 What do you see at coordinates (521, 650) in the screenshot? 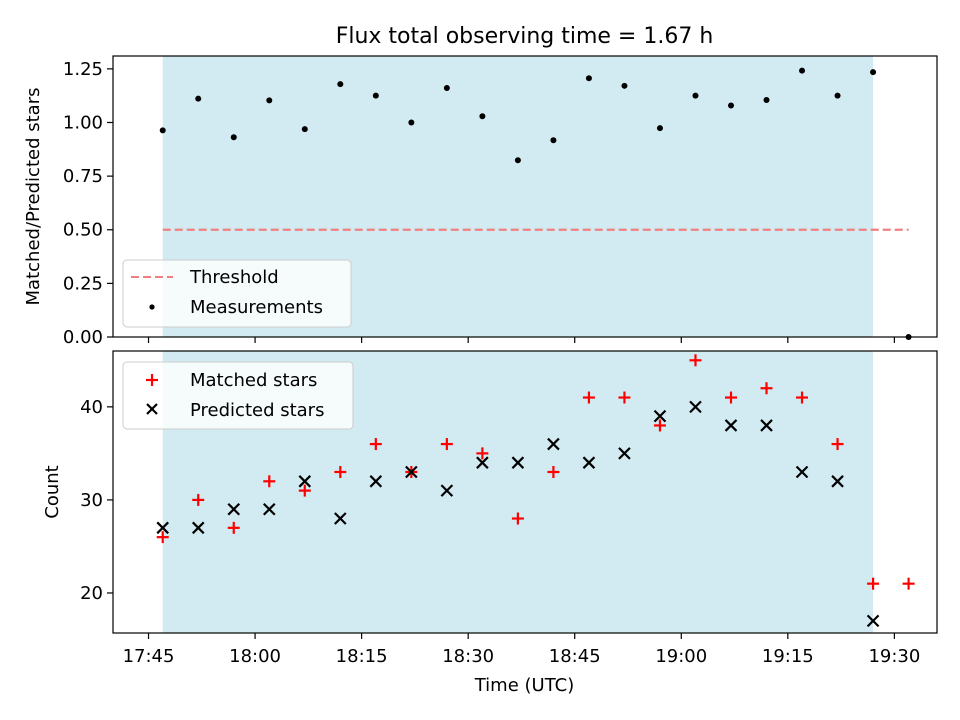
I see `bottom-x-ticks: 17:45 18:00 18:15 18:30 18:45 19:00 19:15 19:30` at bounding box center [521, 650].